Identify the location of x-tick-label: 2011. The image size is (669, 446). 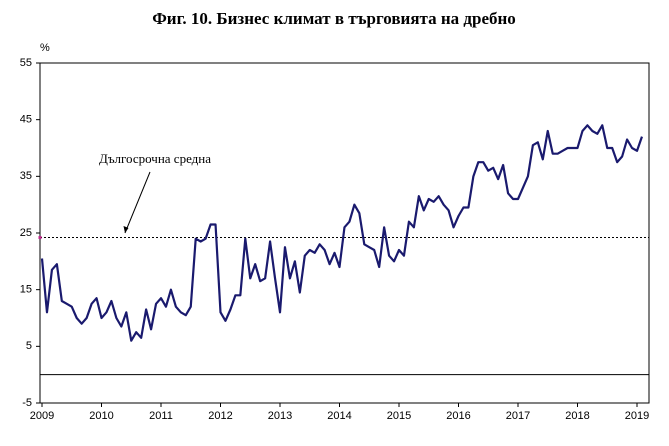
(161, 416).